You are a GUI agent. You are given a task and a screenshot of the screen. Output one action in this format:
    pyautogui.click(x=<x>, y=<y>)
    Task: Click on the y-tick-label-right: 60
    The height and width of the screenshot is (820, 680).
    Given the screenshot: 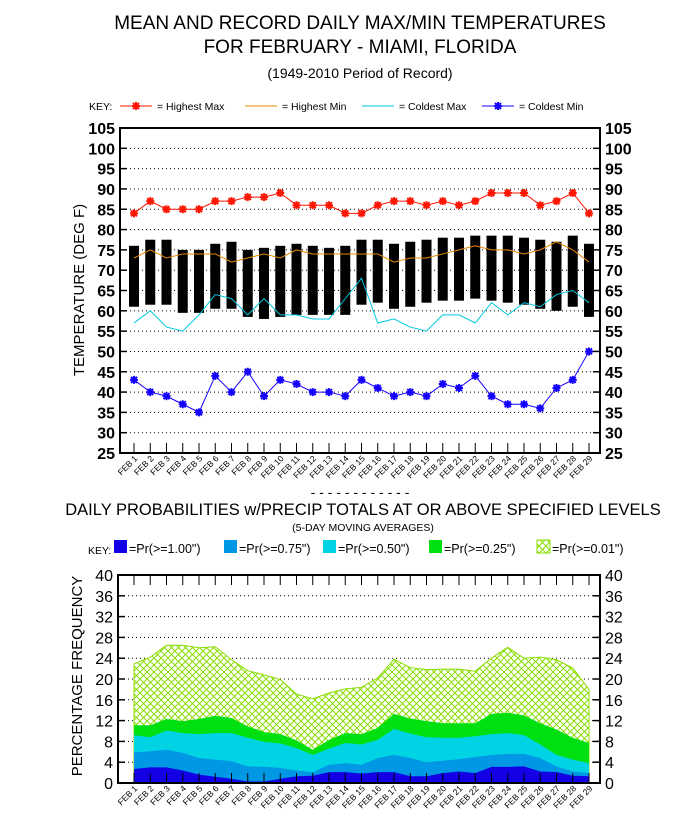 What is the action you would take?
    pyautogui.click(x=614, y=312)
    